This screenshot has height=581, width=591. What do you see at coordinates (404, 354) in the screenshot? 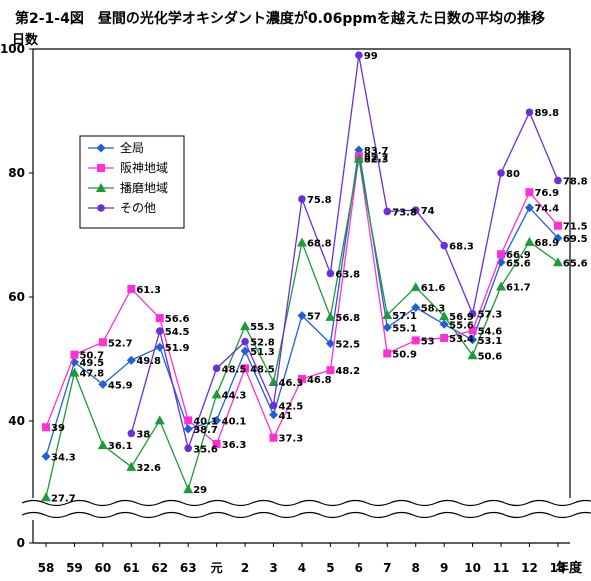
I see `data-label: 50.9` at bounding box center [404, 354].